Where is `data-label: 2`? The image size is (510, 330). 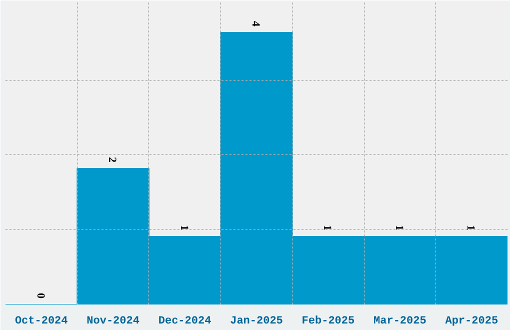 data-label: 2 is located at coordinates (112, 159).